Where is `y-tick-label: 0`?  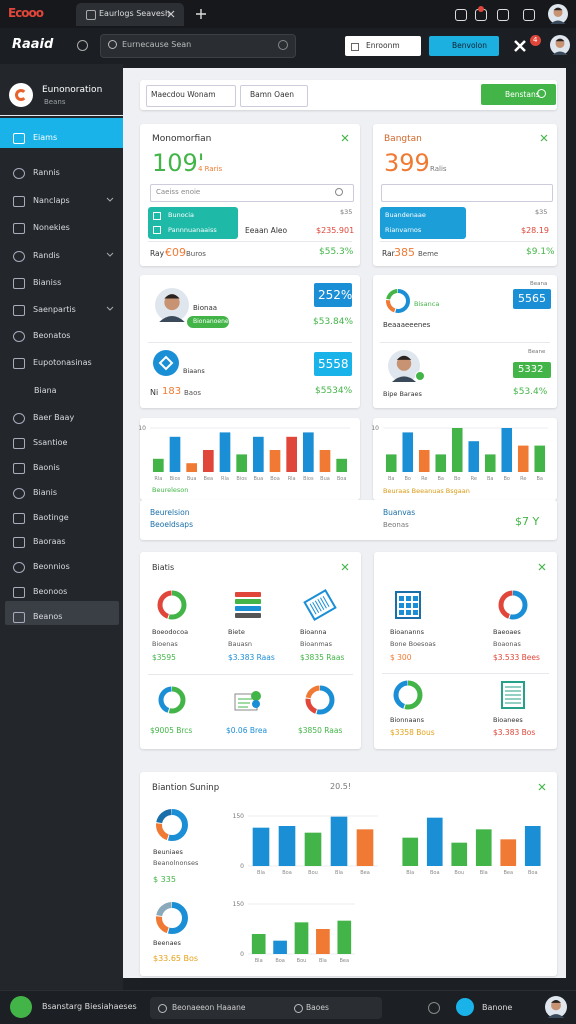 y-tick-label: 0 is located at coordinates (242, 866).